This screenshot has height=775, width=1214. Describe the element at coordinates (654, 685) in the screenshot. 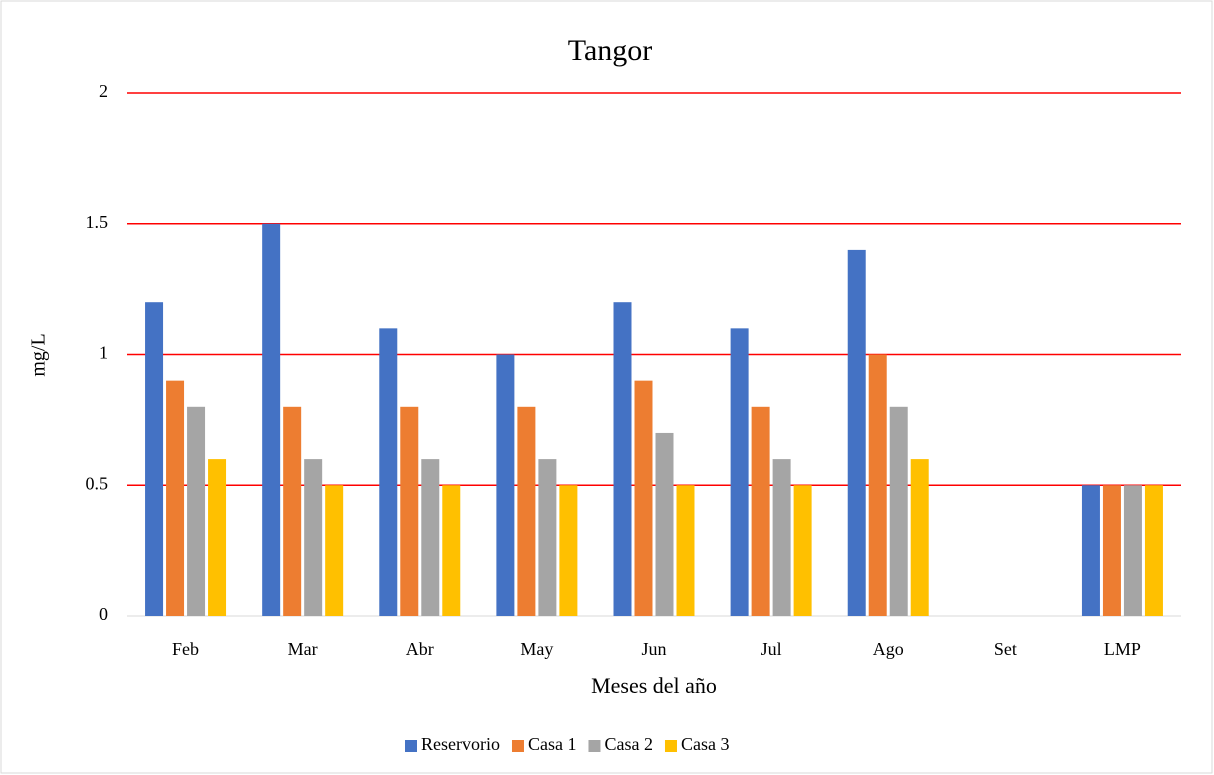

I see `x-axis-title: Meses del año` at that location.